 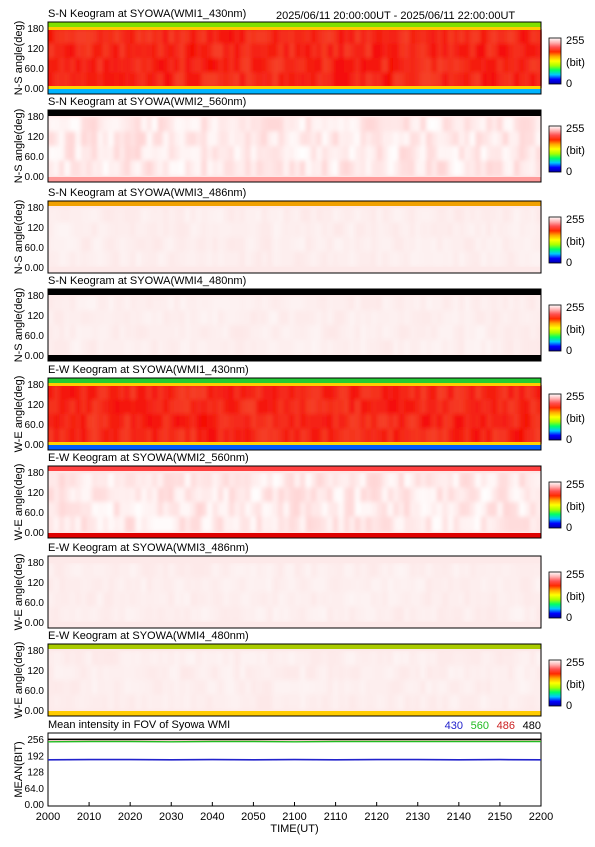 What do you see at coordinates (35, 740) in the screenshot?
I see `mean-y-tick-label: 256` at bounding box center [35, 740].